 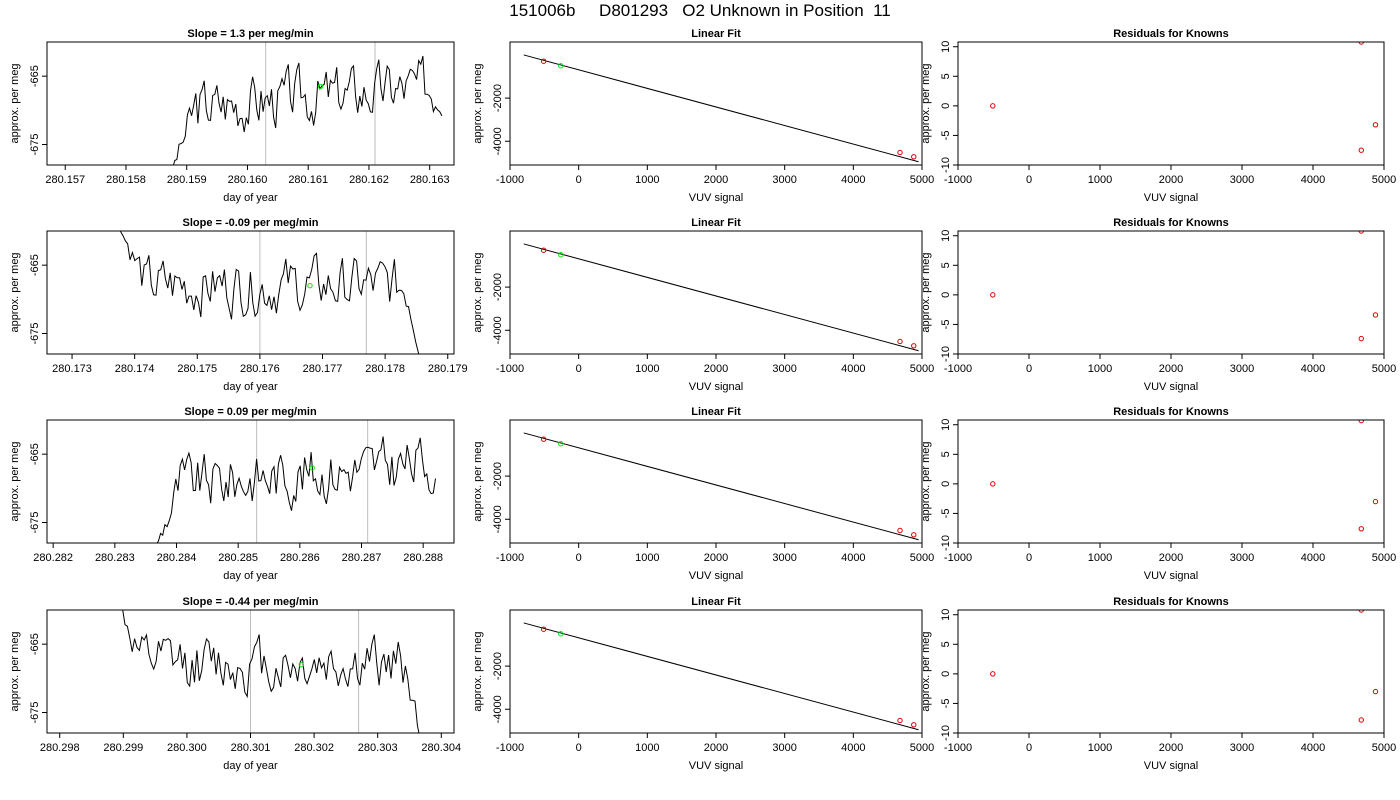 I want to click on x-tick-label: 280.286, so click(x=300, y=558).